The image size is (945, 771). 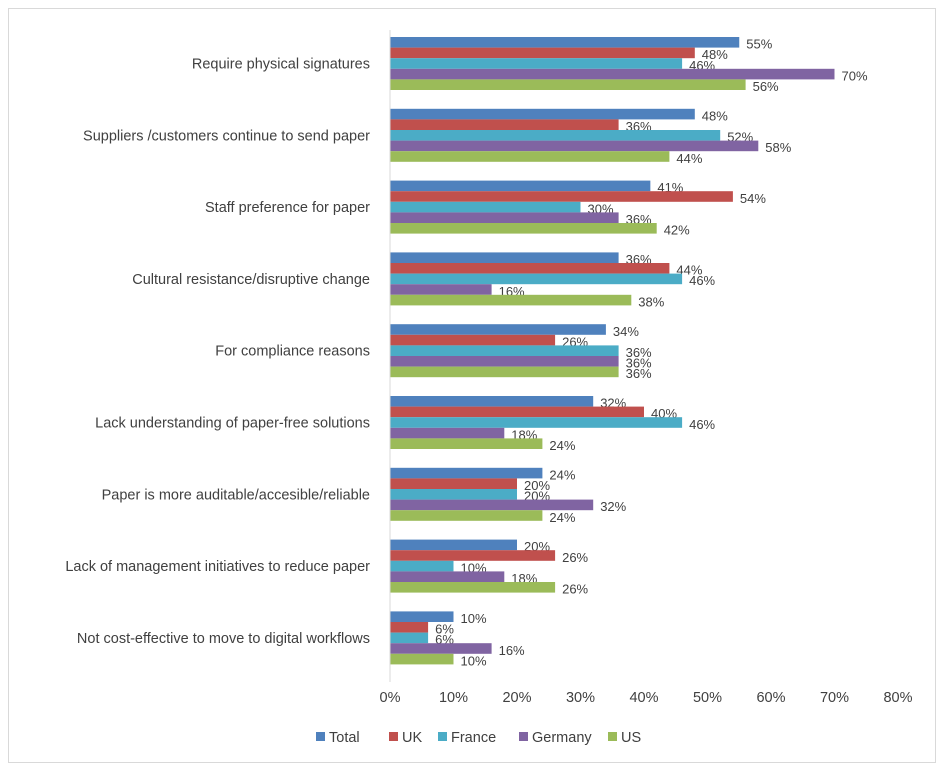 I want to click on data-label: 70%, so click(x=855, y=75).